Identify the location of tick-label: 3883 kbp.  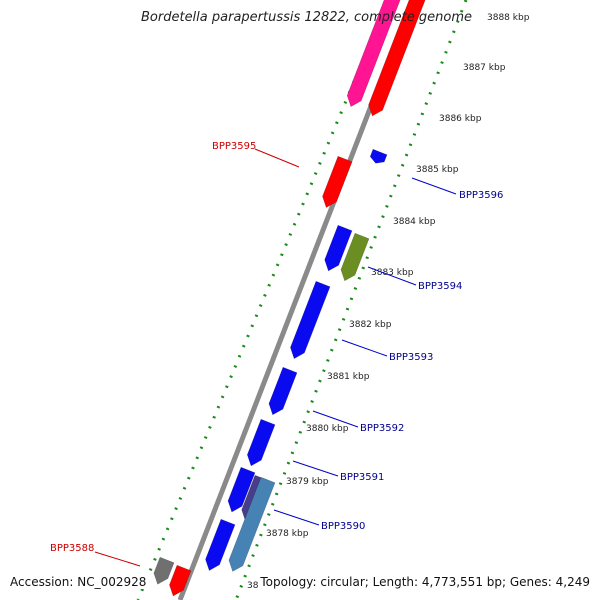
(392, 273).